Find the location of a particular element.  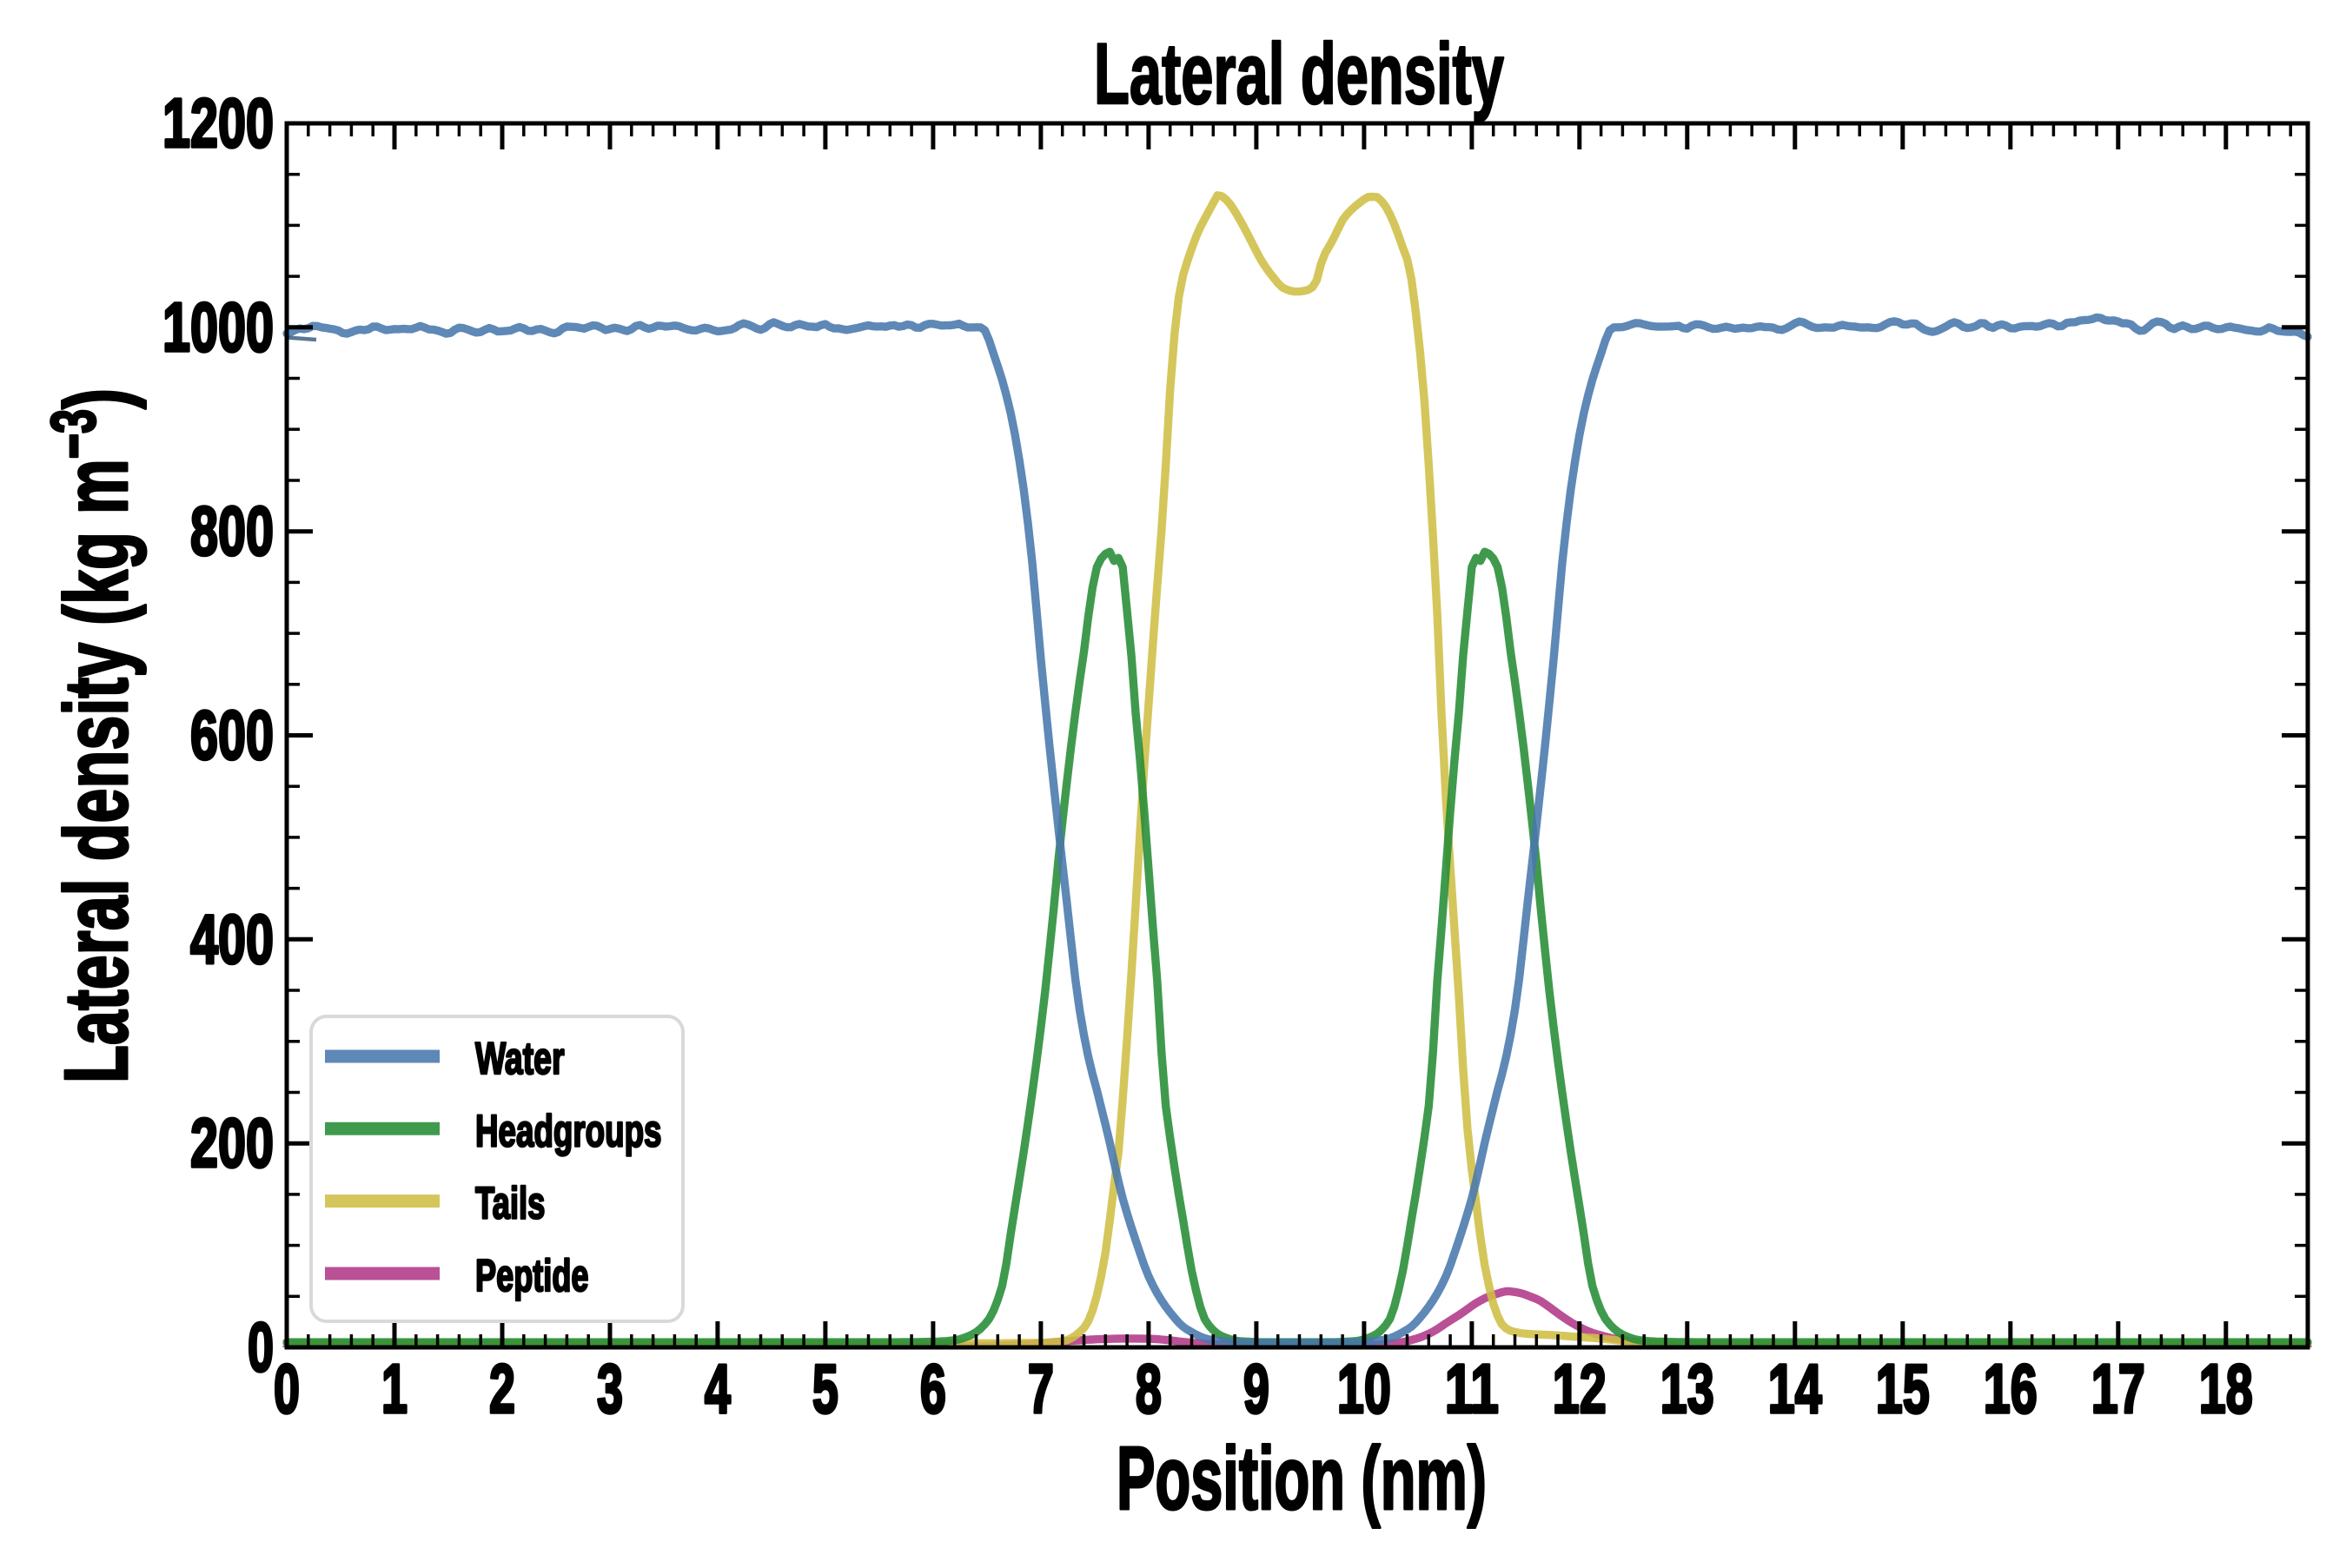

svg-text: 9 is located at coordinates (1256, 1388).